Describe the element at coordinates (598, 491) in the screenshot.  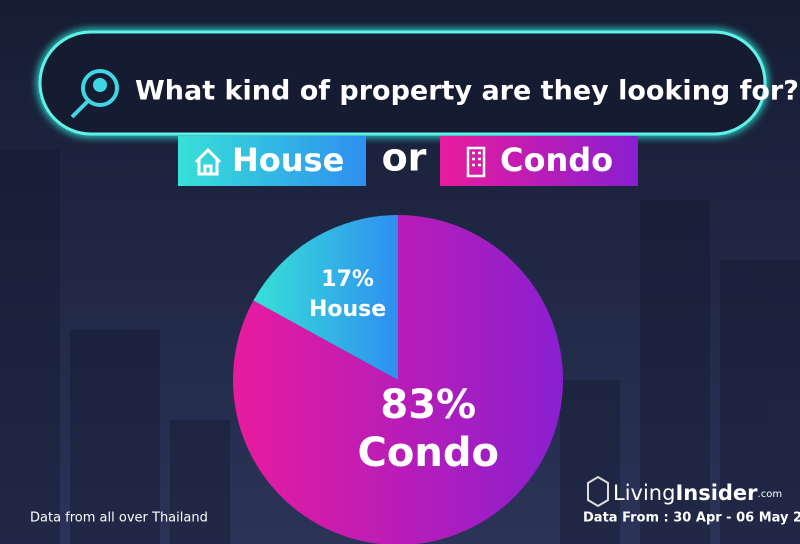
I see `brand-logo` at that location.